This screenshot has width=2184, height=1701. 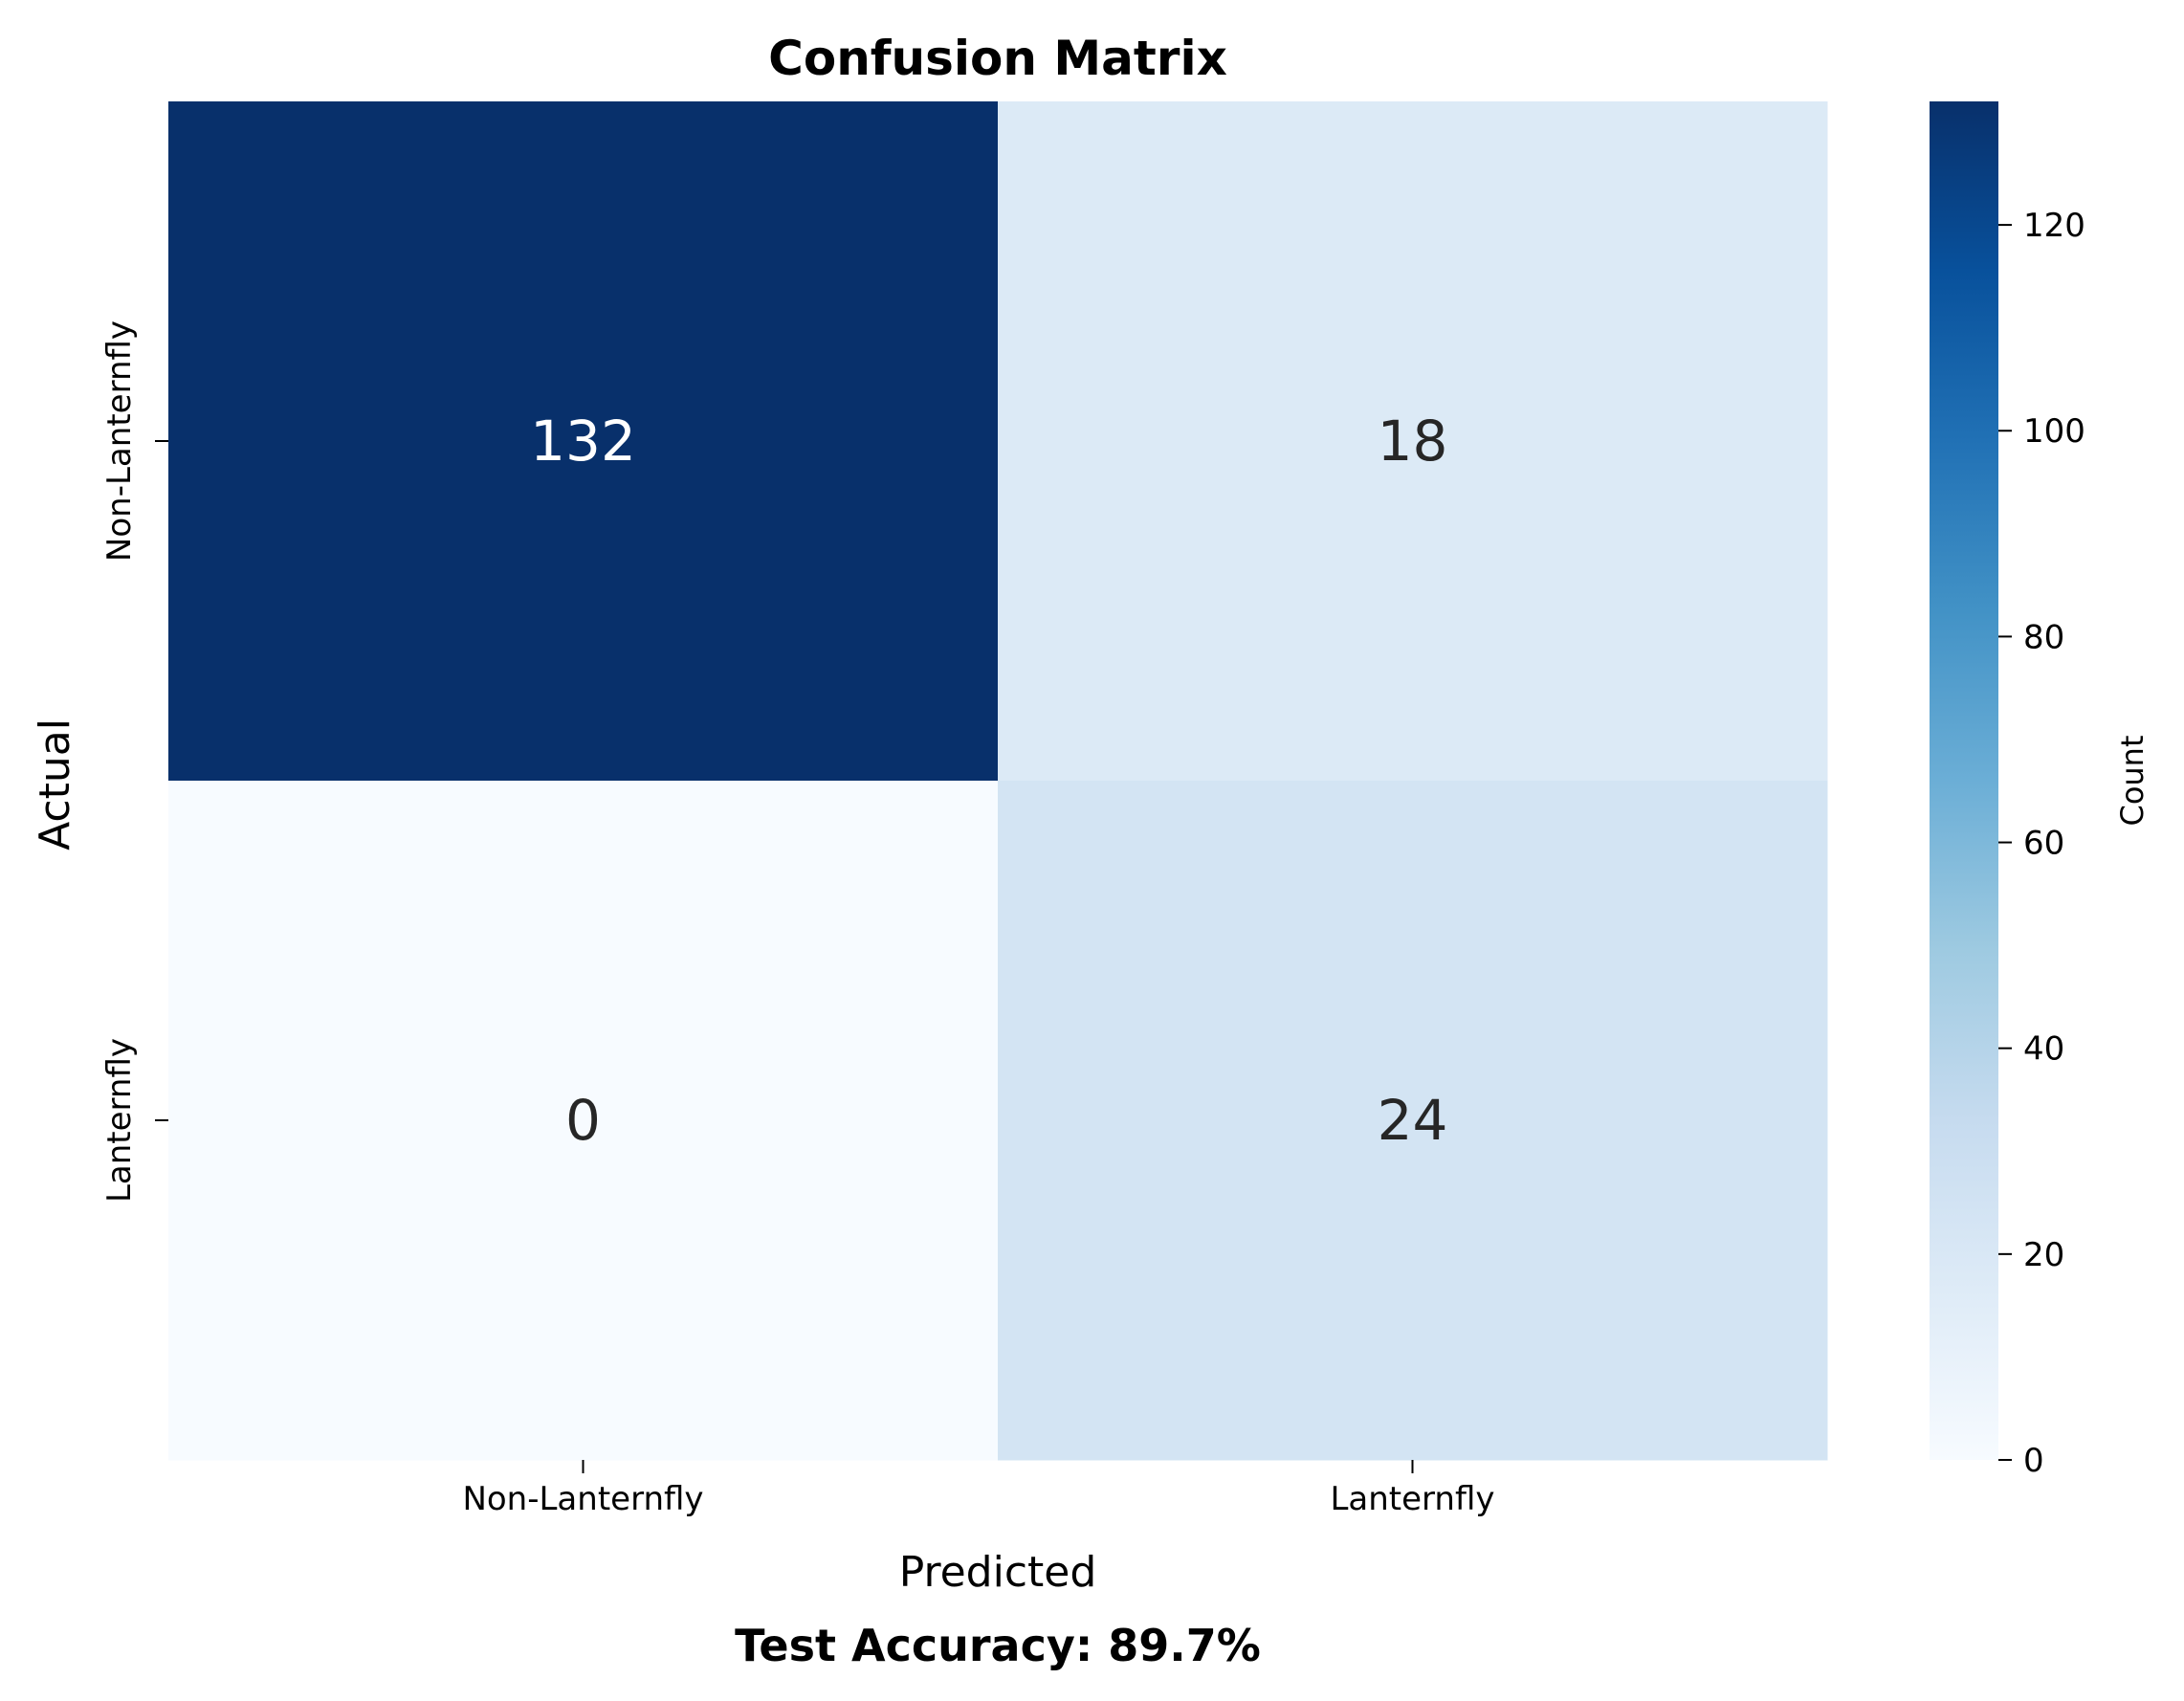 I want to click on y-tick-label: Non-Lanternfly, so click(x=119, y=441).